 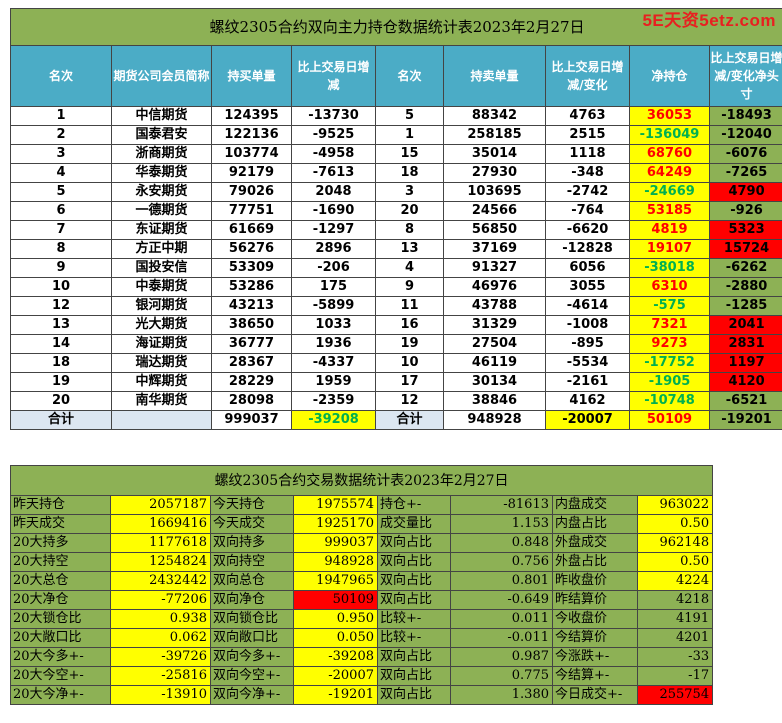 I want to click on sell-volume: 46119, so click(x=494, y=363).